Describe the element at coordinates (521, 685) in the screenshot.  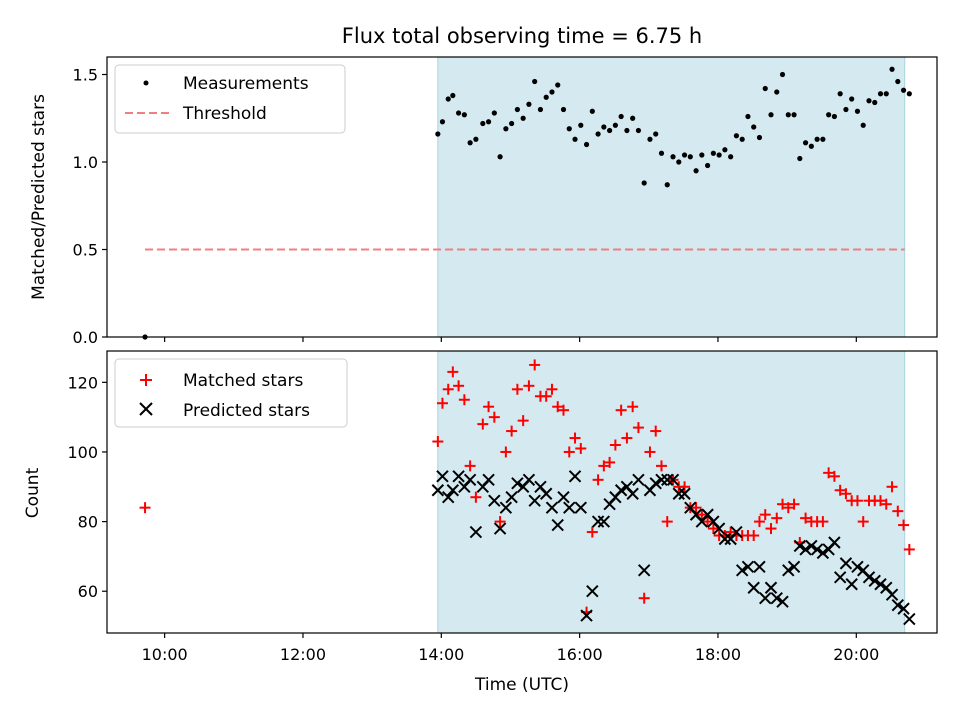
I see `x-axis-label: Time (UTC)` at that location.